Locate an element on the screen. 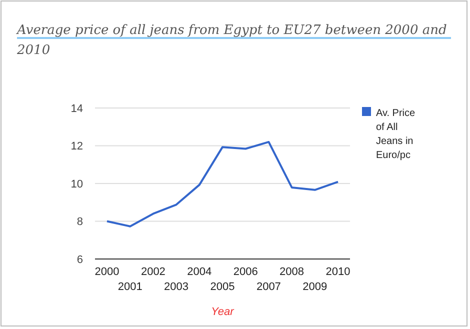 Image resolution: width=470 pixels, height=329 pixels. y-tick-label: 8 is located at coordinates (79, 222).